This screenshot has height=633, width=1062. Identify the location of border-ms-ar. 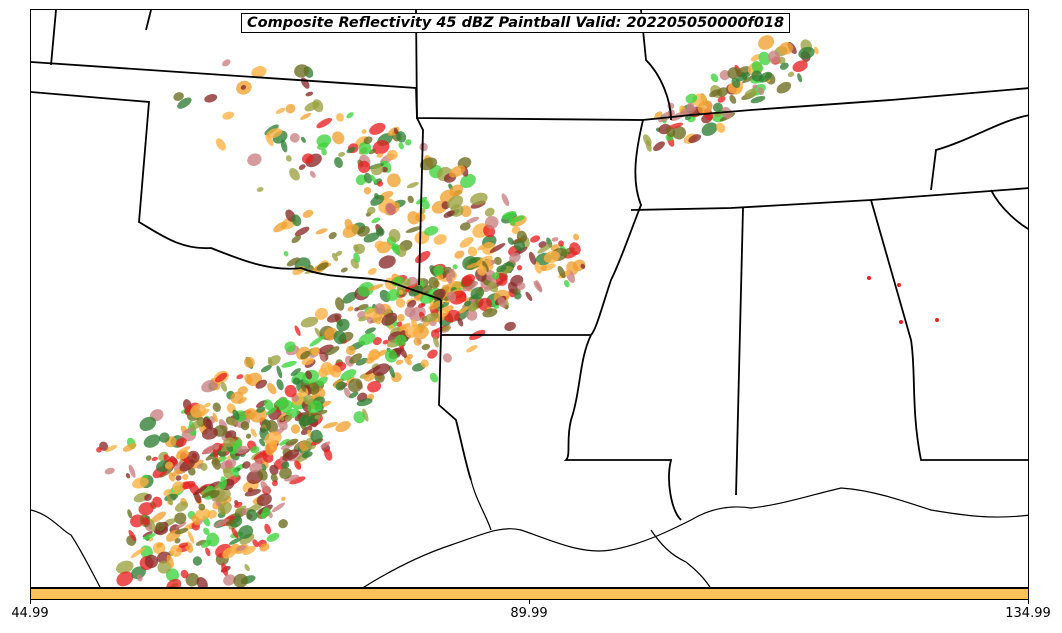
(622, 427).